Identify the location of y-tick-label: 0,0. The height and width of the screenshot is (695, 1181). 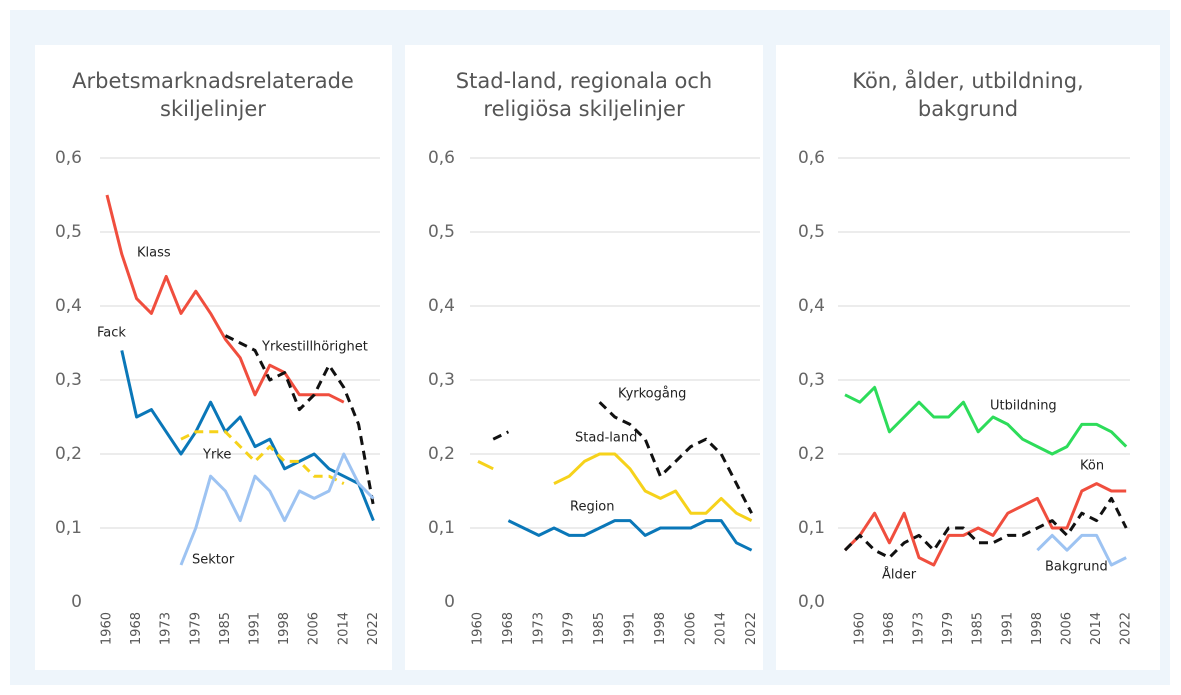
(811, 602).